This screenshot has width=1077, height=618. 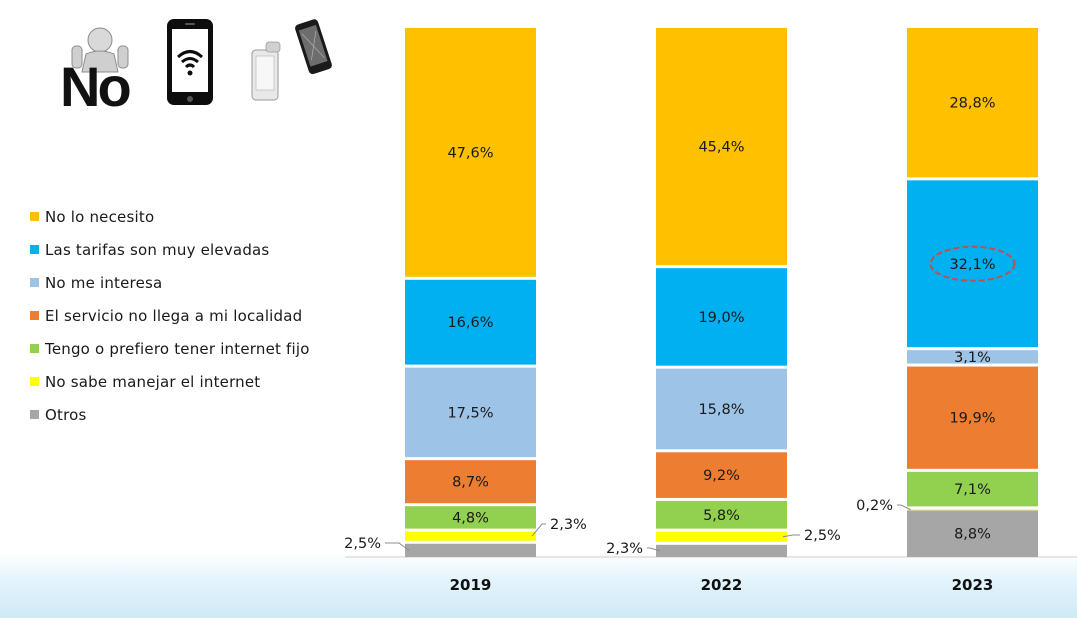 I want to click on bar-label-2019-las-tarifas-son-muy-elevadas: 16,6%, so click(x=470, y=323).